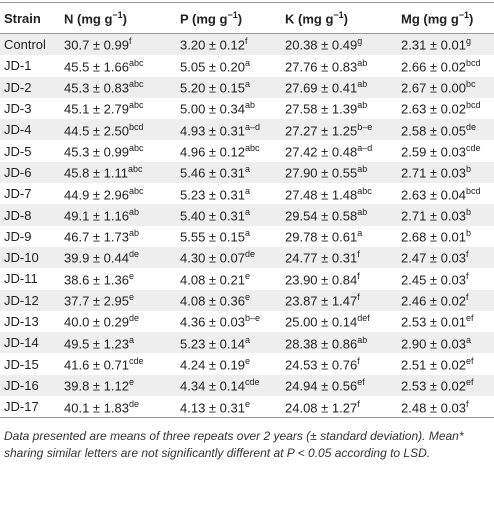 The width and height of the screenshot is (494, 520). What do you see at coordinates (212, 152) in the screenshot?
I see `cell-value: 4.96 ± 0.12` at bounding box center [212, 152].